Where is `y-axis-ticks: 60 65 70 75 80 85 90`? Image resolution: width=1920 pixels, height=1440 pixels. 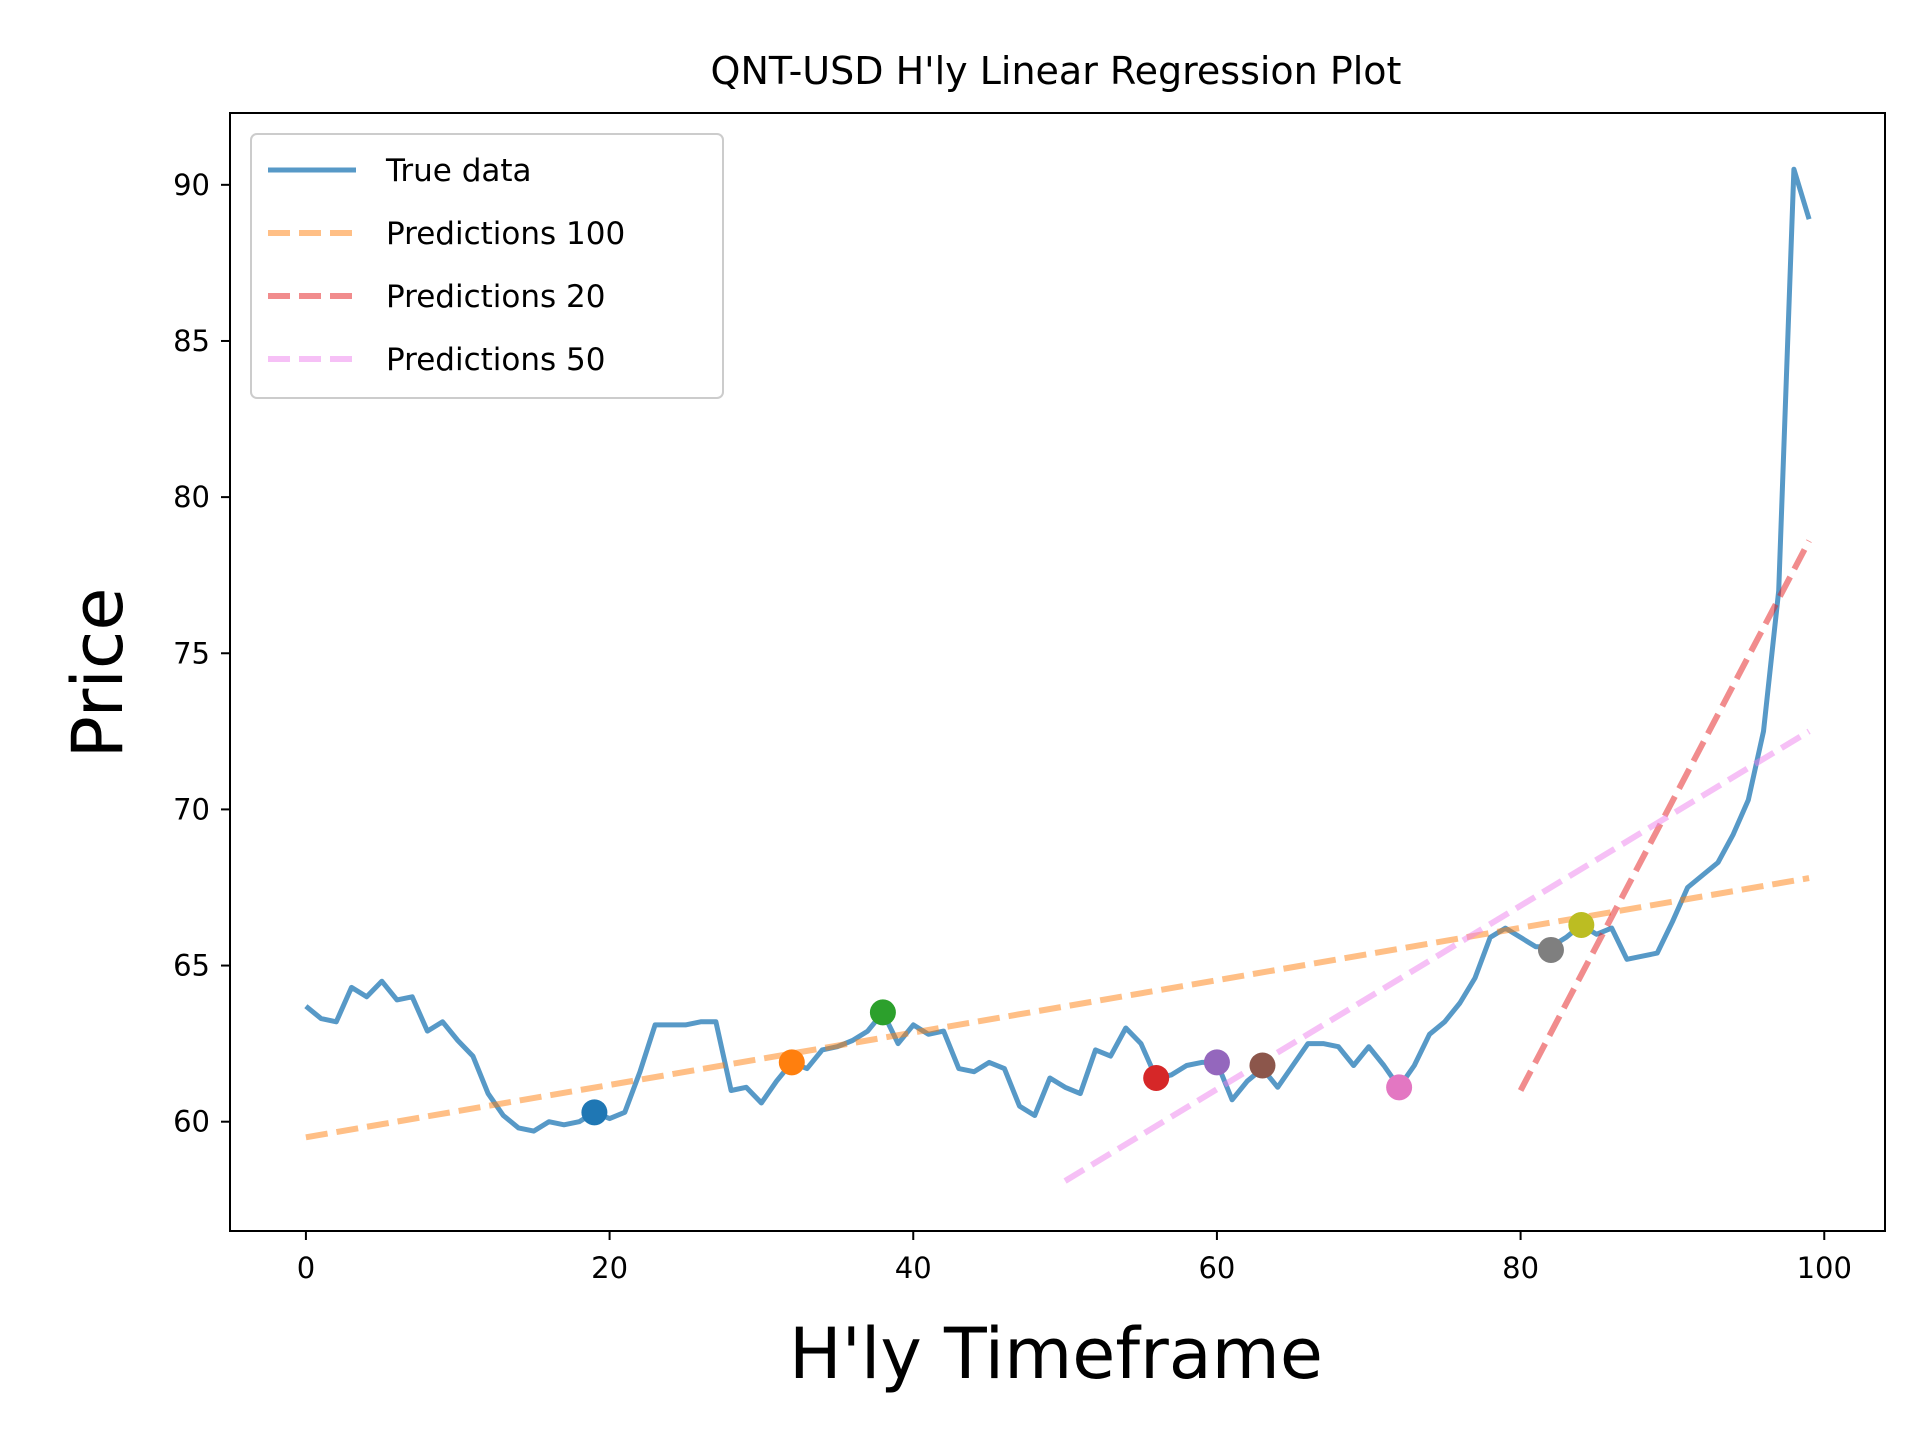 y-axis-ticks: 60 65 70 75 80 85 90 is located at coordinates (201, 653).